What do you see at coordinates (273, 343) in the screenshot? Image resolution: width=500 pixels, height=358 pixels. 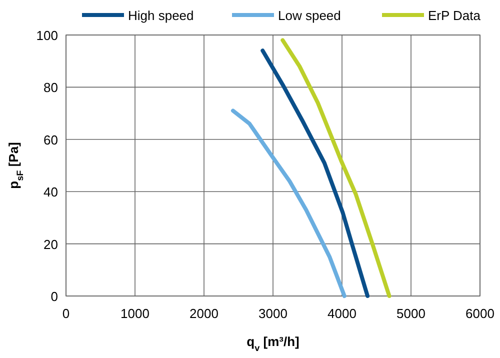 I see `x-axis-title: q$_{v}$ [m³/h]` at bounding box center [273, 343].